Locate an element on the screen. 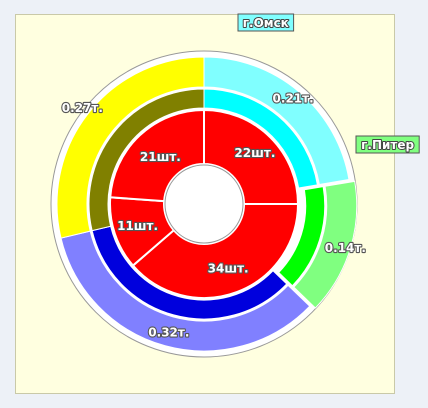 The image size is (428, 408). outer-slice-label: 0.27т. is located at coordinates (82, 108).